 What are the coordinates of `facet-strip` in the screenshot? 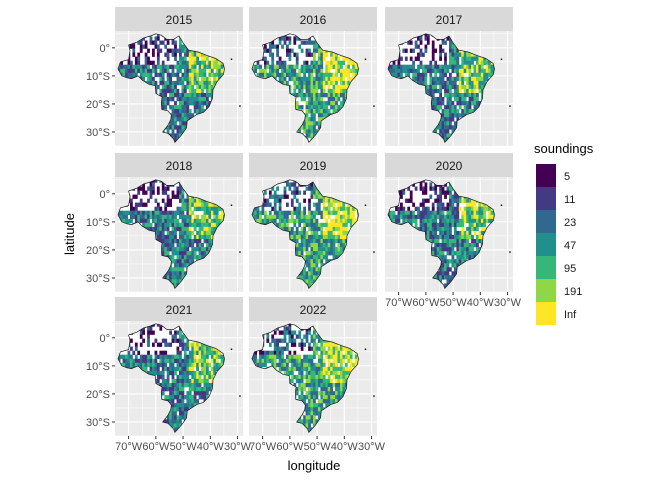 It's located at (313, 19).